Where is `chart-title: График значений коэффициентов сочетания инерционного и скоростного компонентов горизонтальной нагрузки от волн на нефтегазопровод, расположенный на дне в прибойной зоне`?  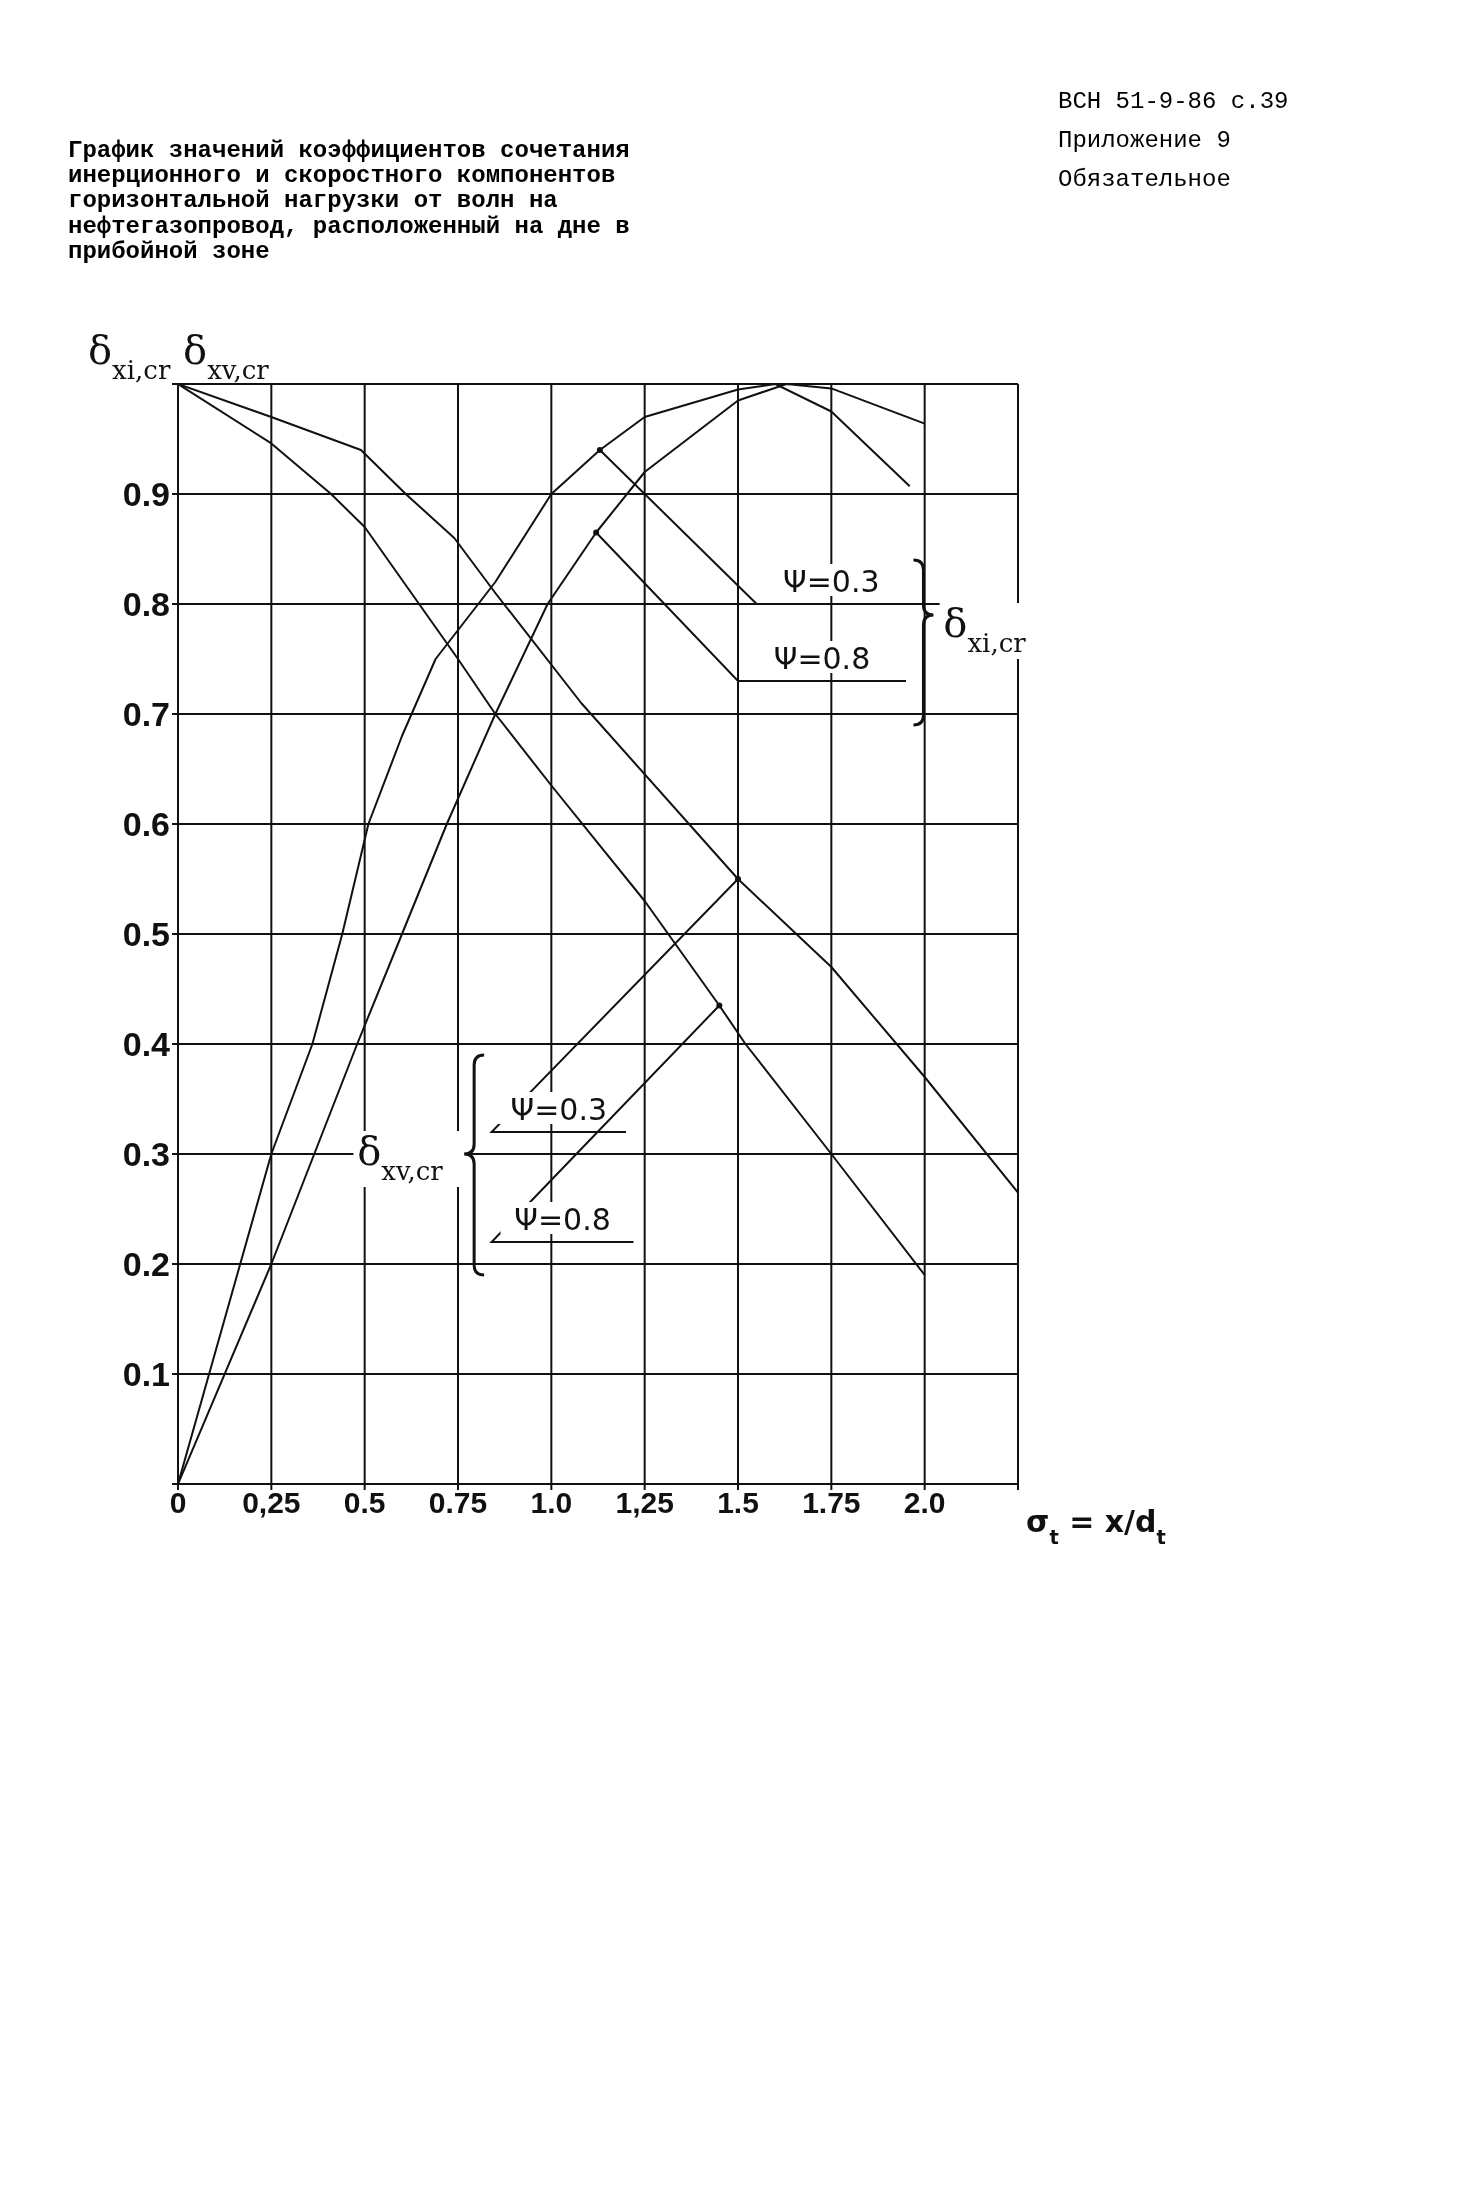
chart-title: График значений коэффициентов сочетания инерционного и скоростного компонентов горизонтальной нагрузки от волн на нефтегазопровод, расположенный на дне в прибойной зоне is located at coordinates (349, 201).